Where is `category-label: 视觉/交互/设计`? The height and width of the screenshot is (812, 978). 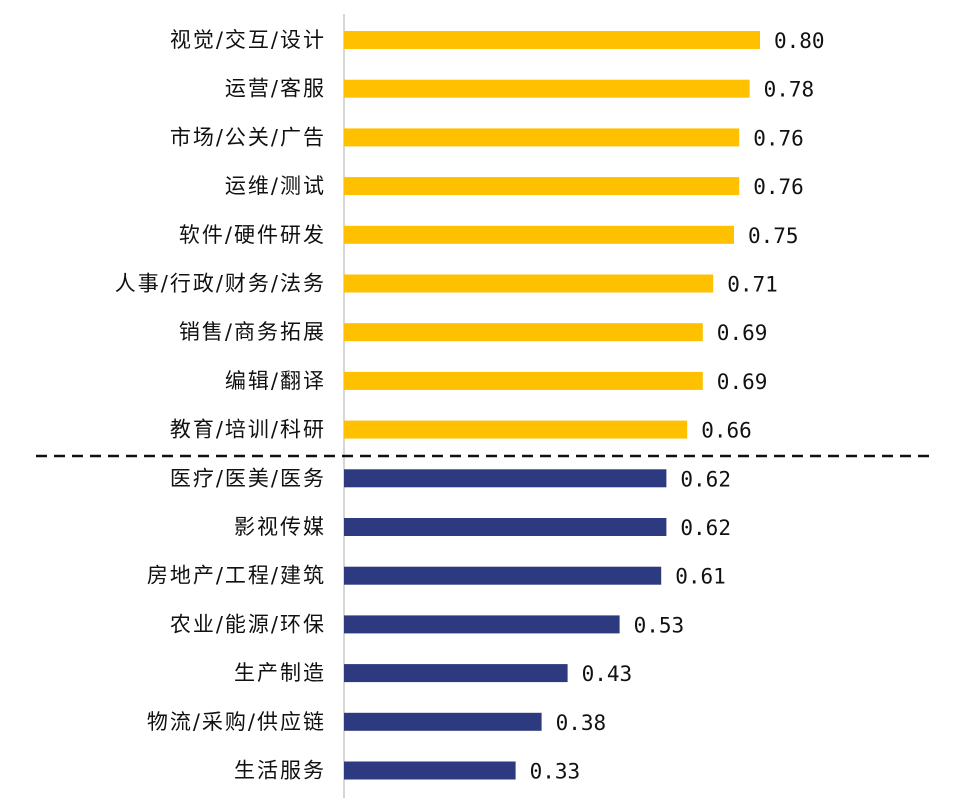
category-label: 视觉/交互/设计 is located at coordinates (248, 40).